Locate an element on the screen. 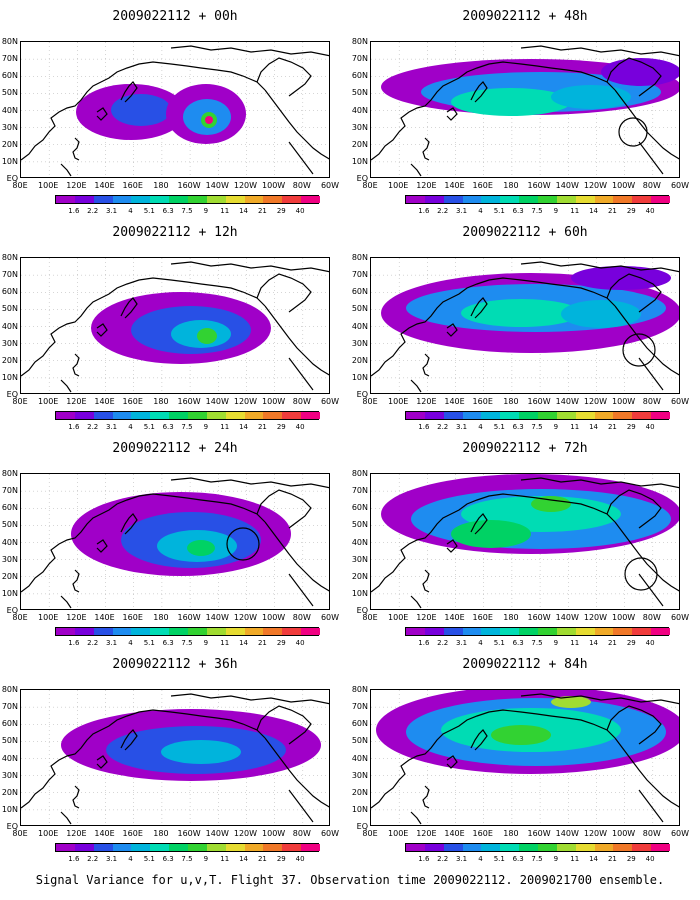  colorbar-level-label: 6.3 is located at coordinates (518, 859).